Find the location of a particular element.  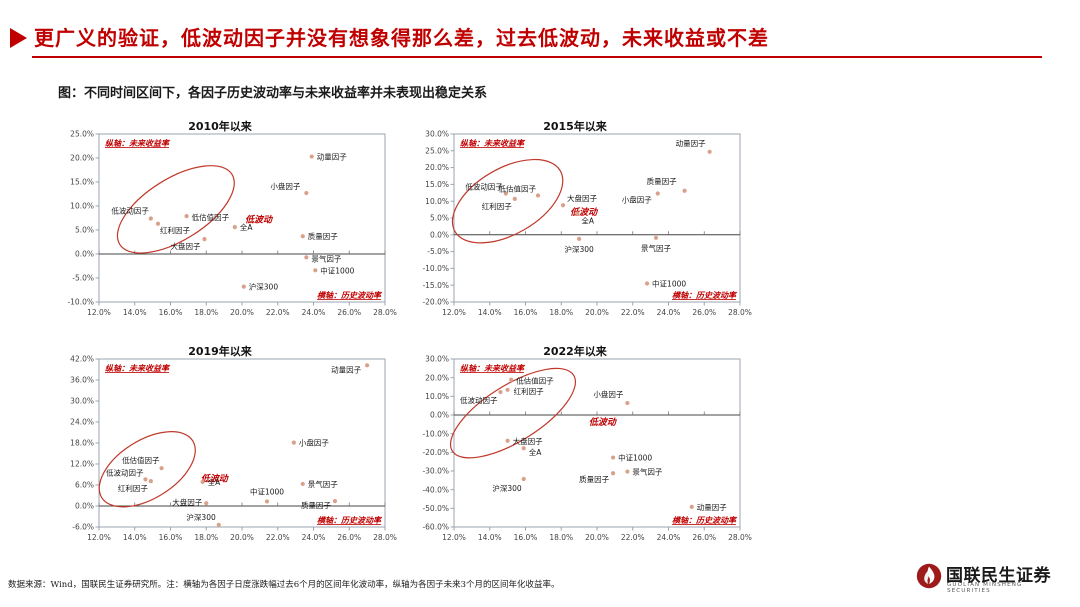

page-title: 更广义的验证，低波动因子并没有想象得那么差，过去低波动，未来收益或不差 is located at coordinates (401, 38).